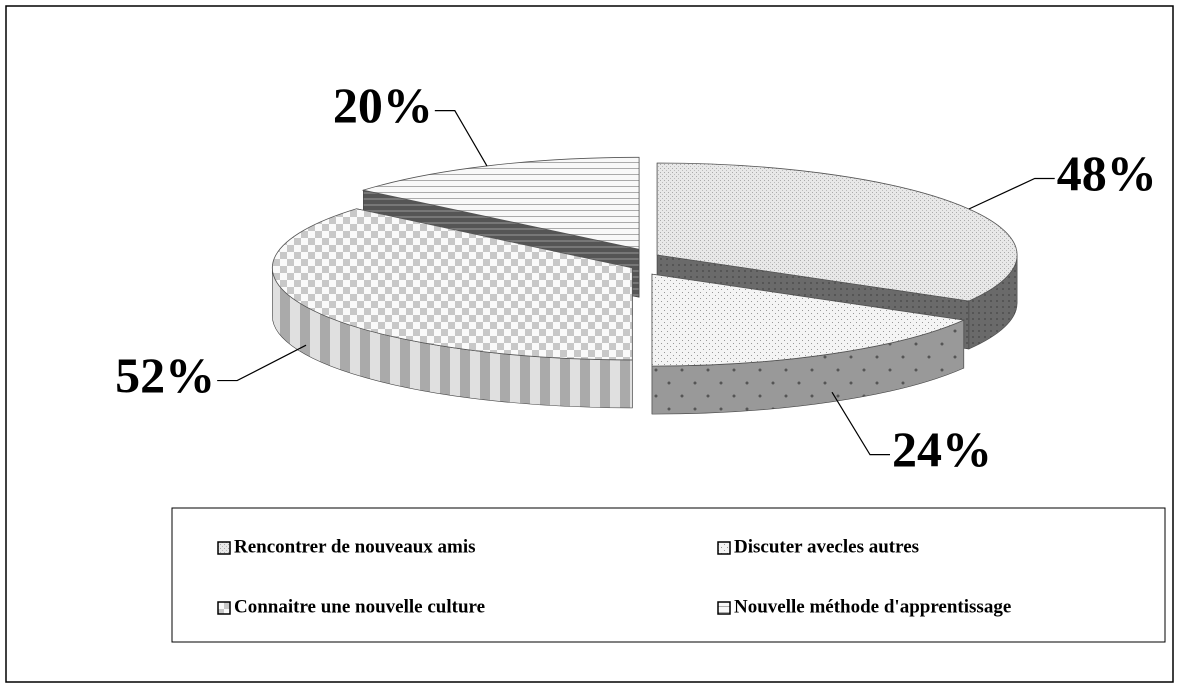  I want to click on legend-label: Rencontrer de nouveaux amis, so click(355, 546).